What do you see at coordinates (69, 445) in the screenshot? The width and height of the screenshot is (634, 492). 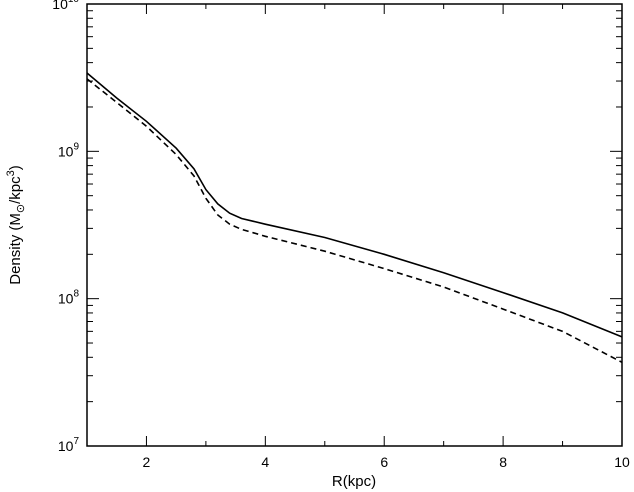 I see `y-tick-label: 10⁷` at bounding box center [69, 445].